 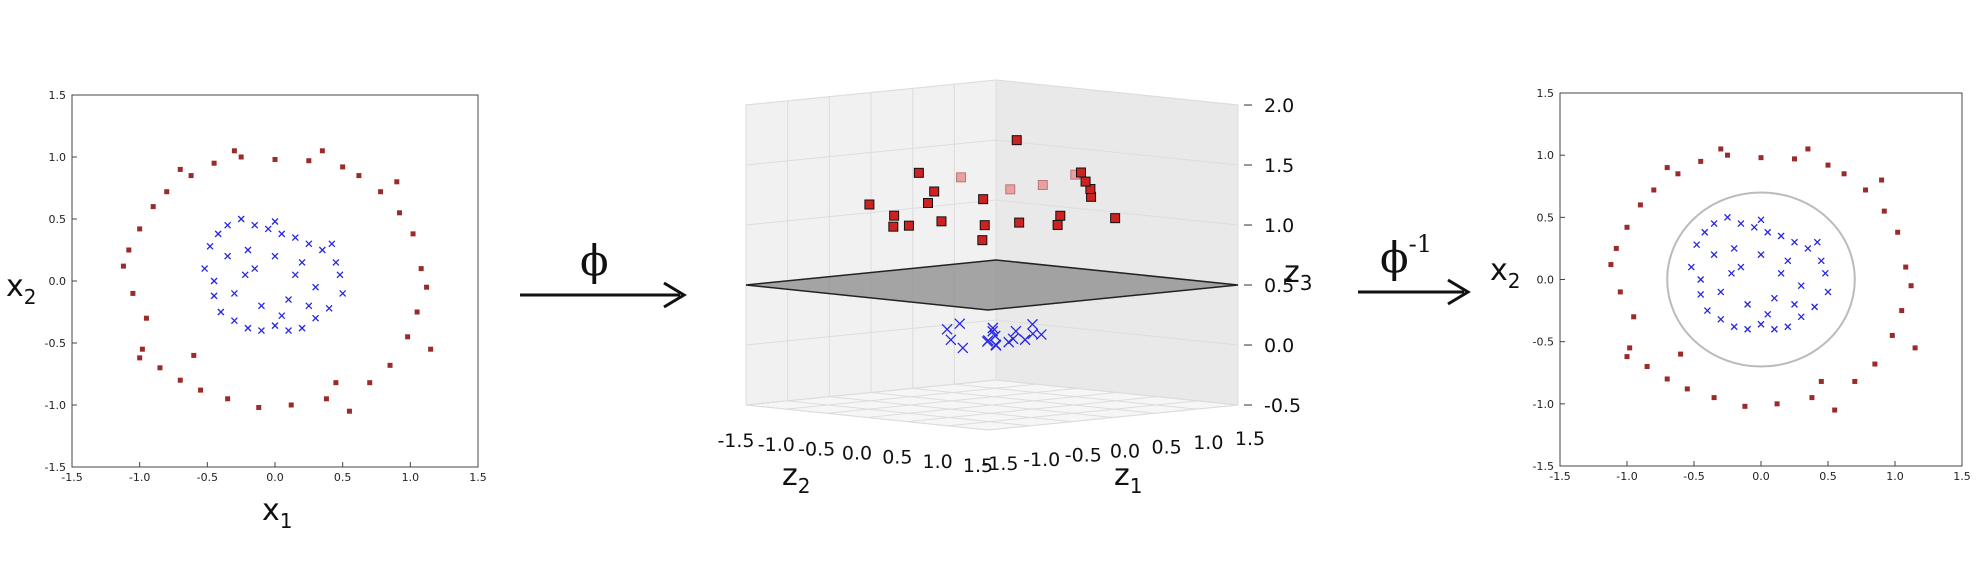 I want to click on right-ytick-label: 1.5, so click(x=1546, y=93).